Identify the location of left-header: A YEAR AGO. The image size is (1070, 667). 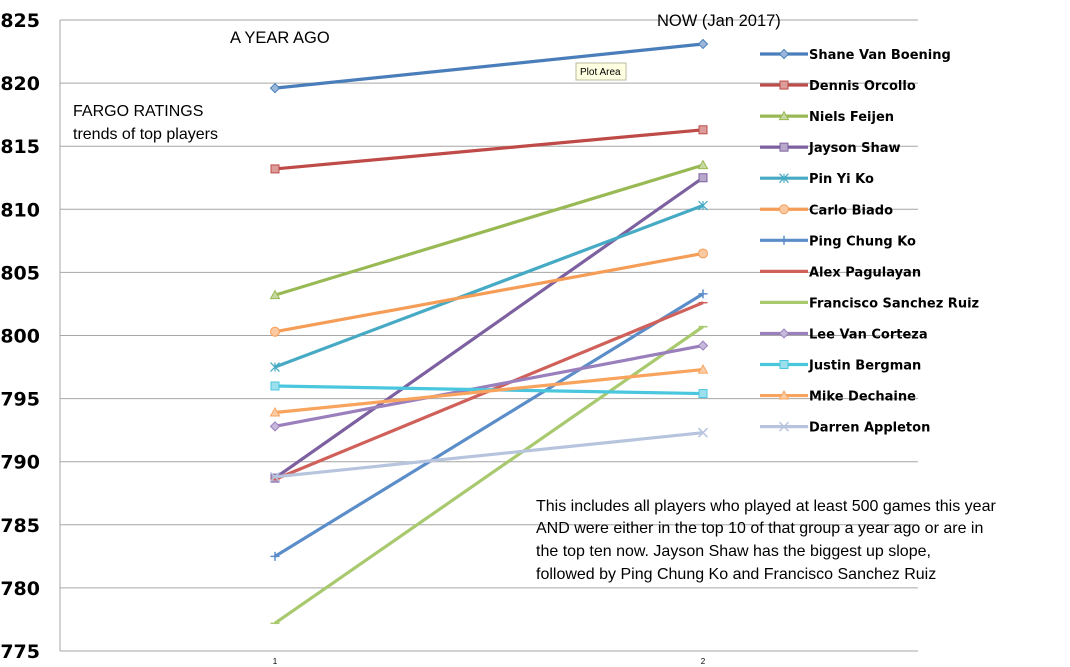
(280, 38).